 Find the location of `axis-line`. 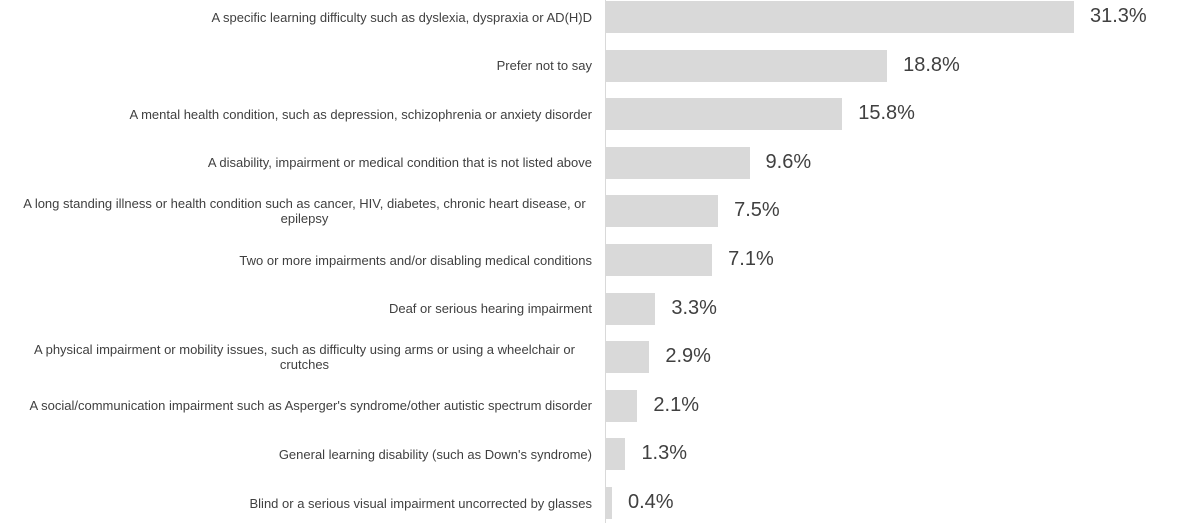

axis-line is located at coordinates (605, 261).